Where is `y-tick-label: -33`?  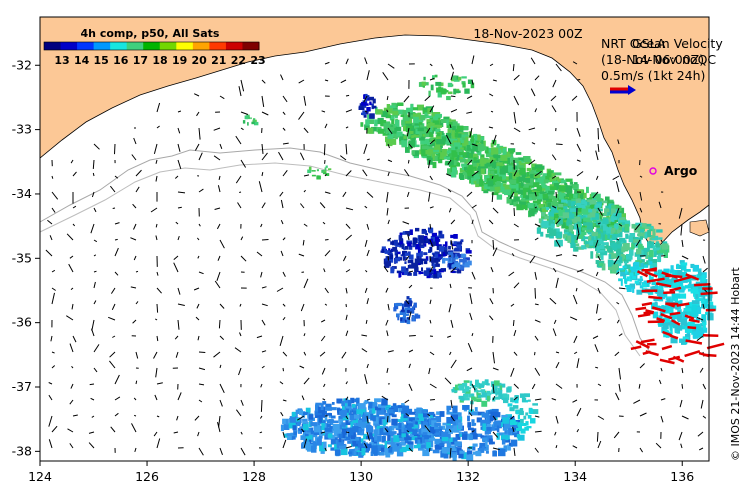 y-tick-label: -33 is located at coordinates (22, 129).